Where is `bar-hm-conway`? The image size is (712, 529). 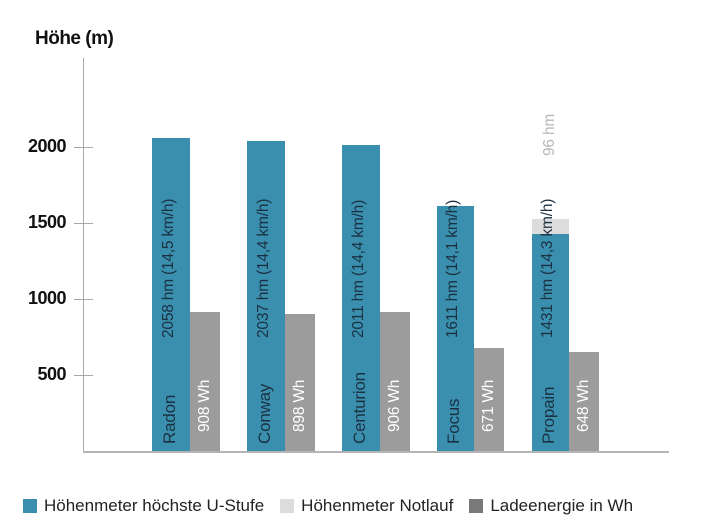 bar-hm-conway is located at coordinates (266, 296).